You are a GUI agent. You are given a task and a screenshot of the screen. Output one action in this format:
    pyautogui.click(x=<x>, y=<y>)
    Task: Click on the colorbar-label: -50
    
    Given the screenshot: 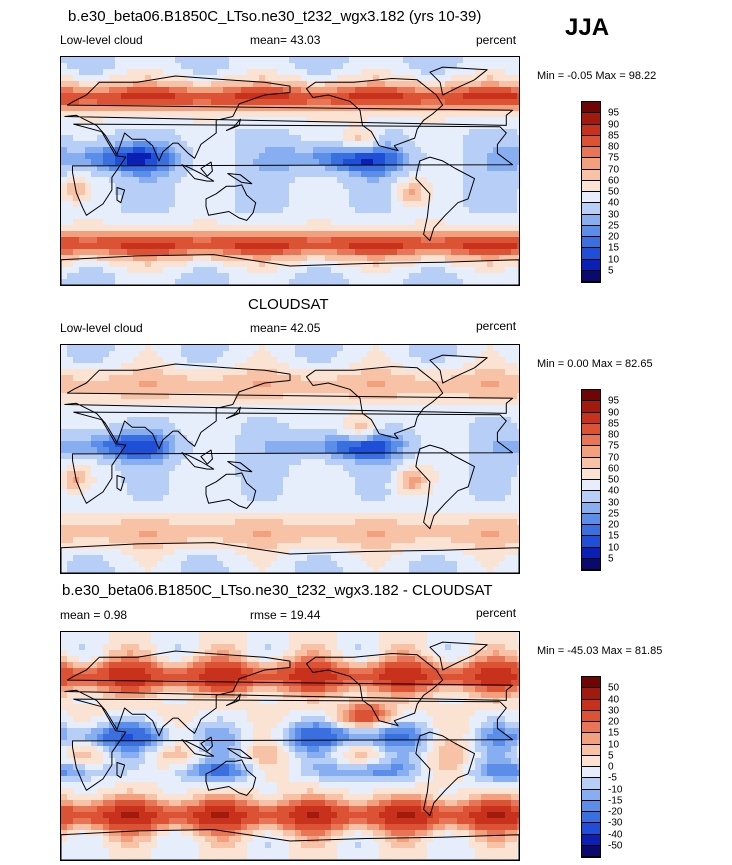 What is the action you would take?
    pyautogui.click(x=615, y=846)
    